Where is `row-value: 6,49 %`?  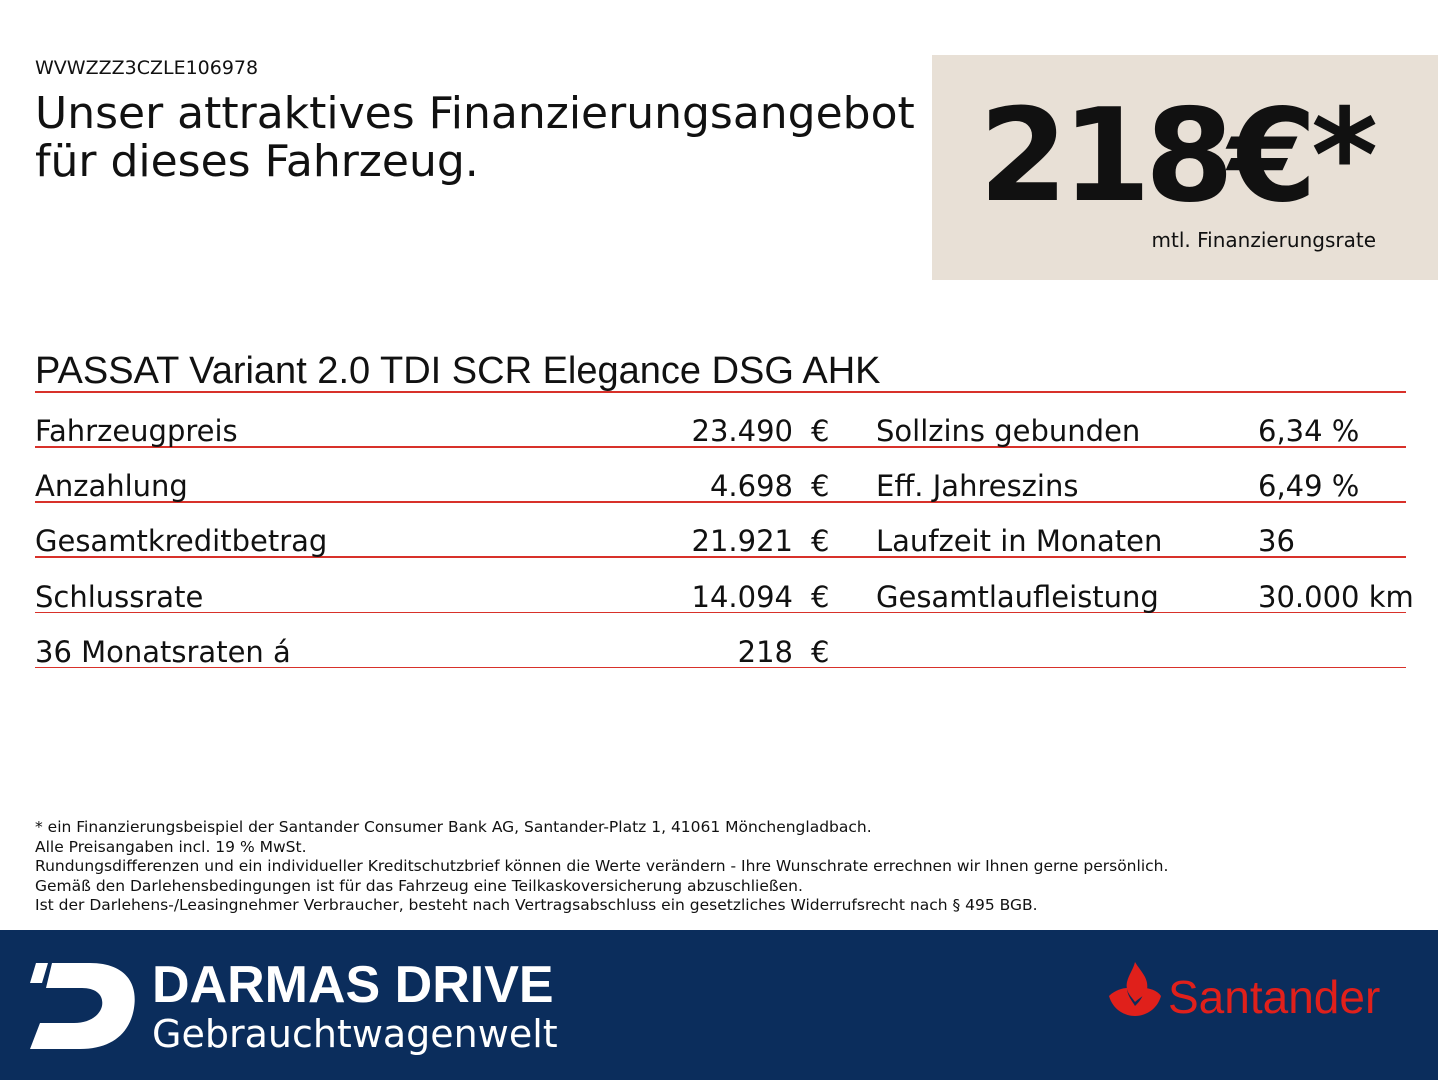 row-value: 6,49 % is located at coordinates (1309, 486).